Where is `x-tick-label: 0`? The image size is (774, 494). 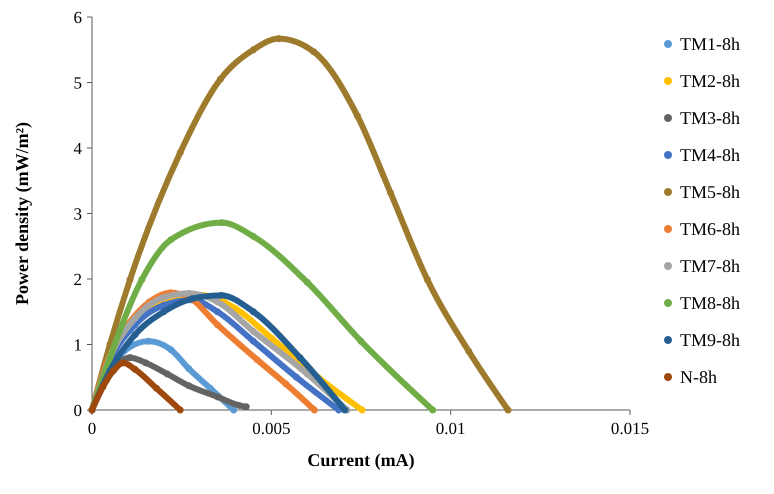
x-tick-label: 0 is located at coordinates (92, 428).